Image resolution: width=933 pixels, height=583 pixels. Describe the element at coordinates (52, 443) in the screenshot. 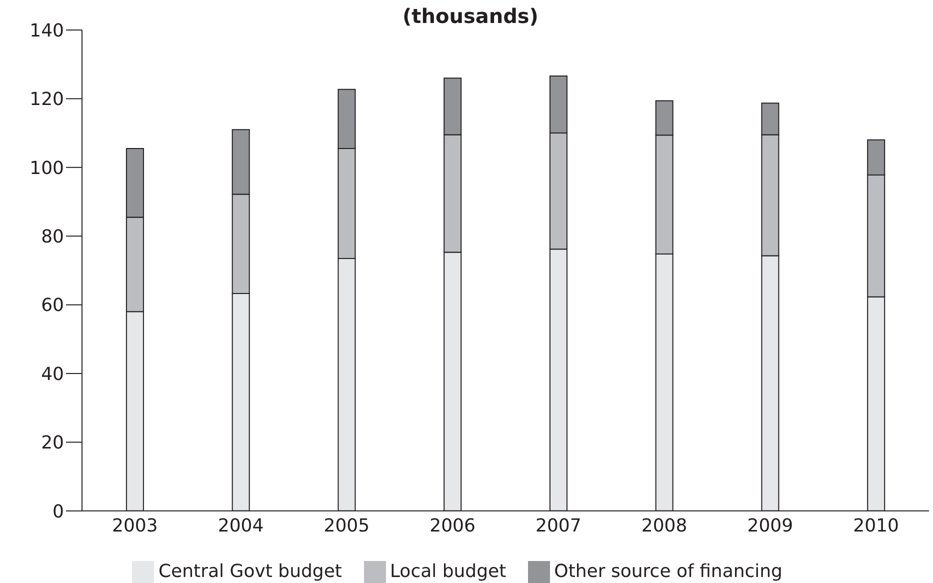

I see `y-tick-label: 20` at that location.